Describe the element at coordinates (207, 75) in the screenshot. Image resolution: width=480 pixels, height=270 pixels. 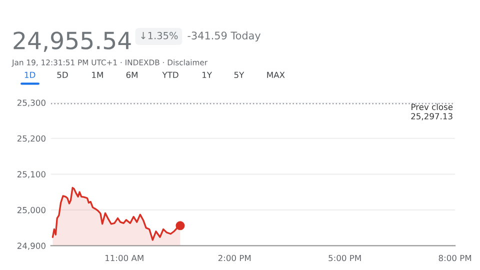
I see `text: 1Y` at that location.